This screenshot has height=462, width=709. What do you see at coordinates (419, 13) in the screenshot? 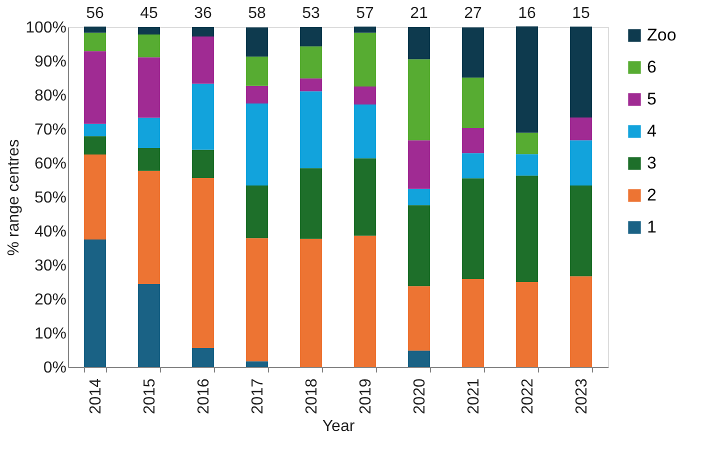
I see `annotation: 21` at bounding box center [419, 13].